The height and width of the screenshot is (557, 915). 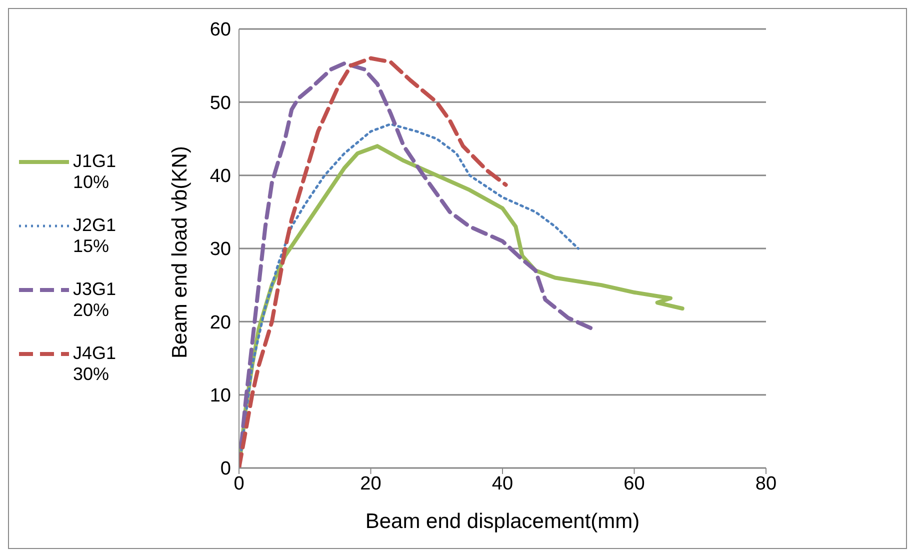 What do you see at coordinates (503, 483) in the screenshot?
I see `x-tick-label: 40` at bounding box center [503, 483].